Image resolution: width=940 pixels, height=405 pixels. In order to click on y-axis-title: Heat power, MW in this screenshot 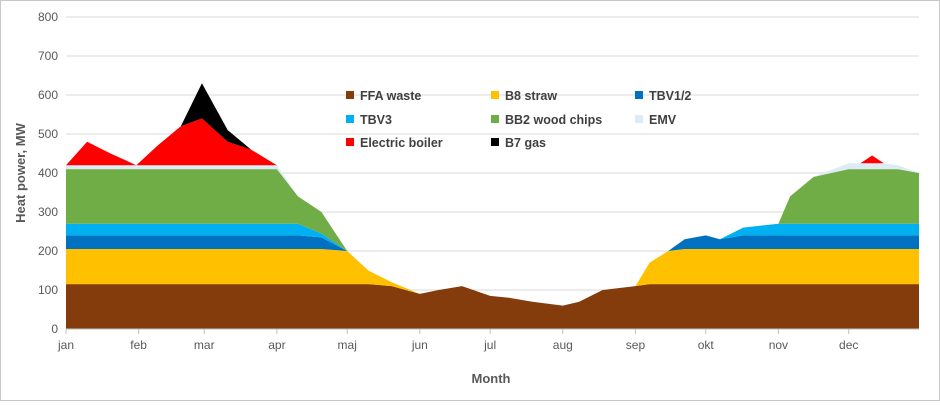, I will do `click(20, 172)`.